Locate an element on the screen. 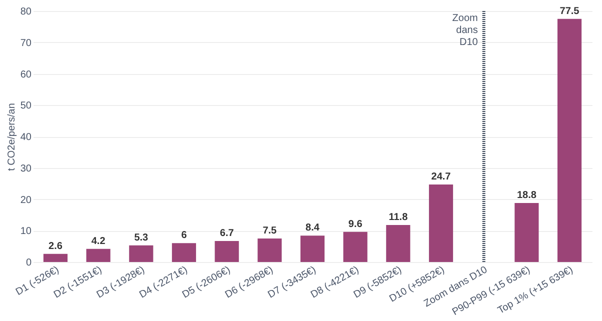  y-tick-label: 0 is located at coordinates (29, 263).